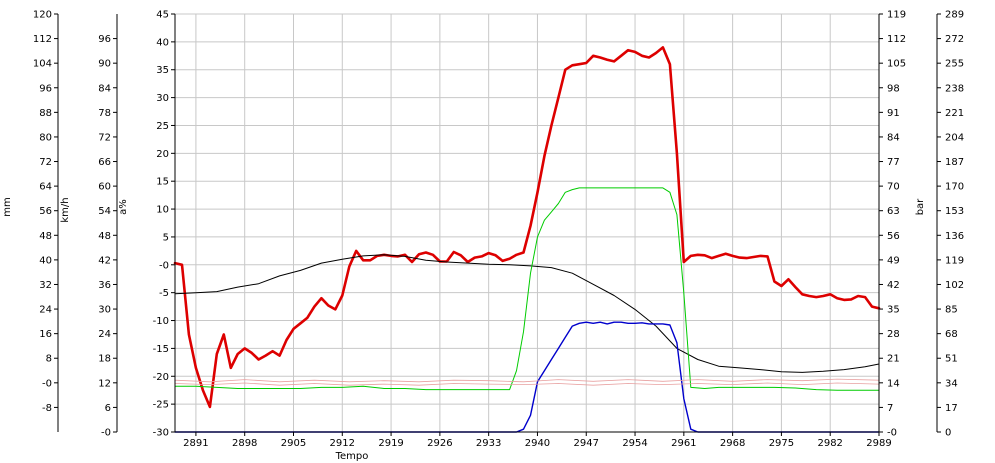 This screenshot has width=995, height=463. I want to click on x-axis-label: Tempo, so click(352, 456).